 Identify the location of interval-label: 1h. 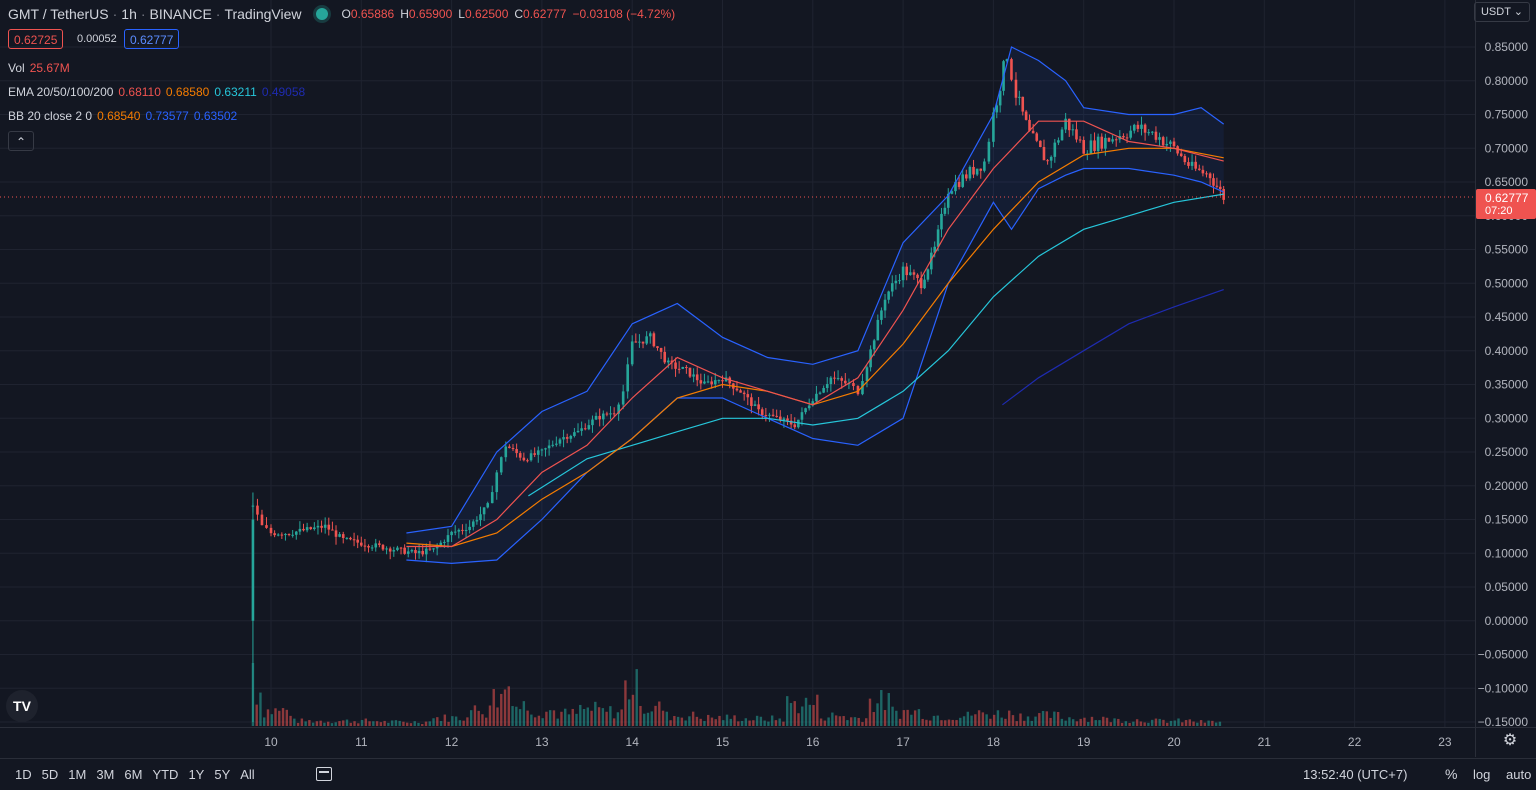
(129, 14).